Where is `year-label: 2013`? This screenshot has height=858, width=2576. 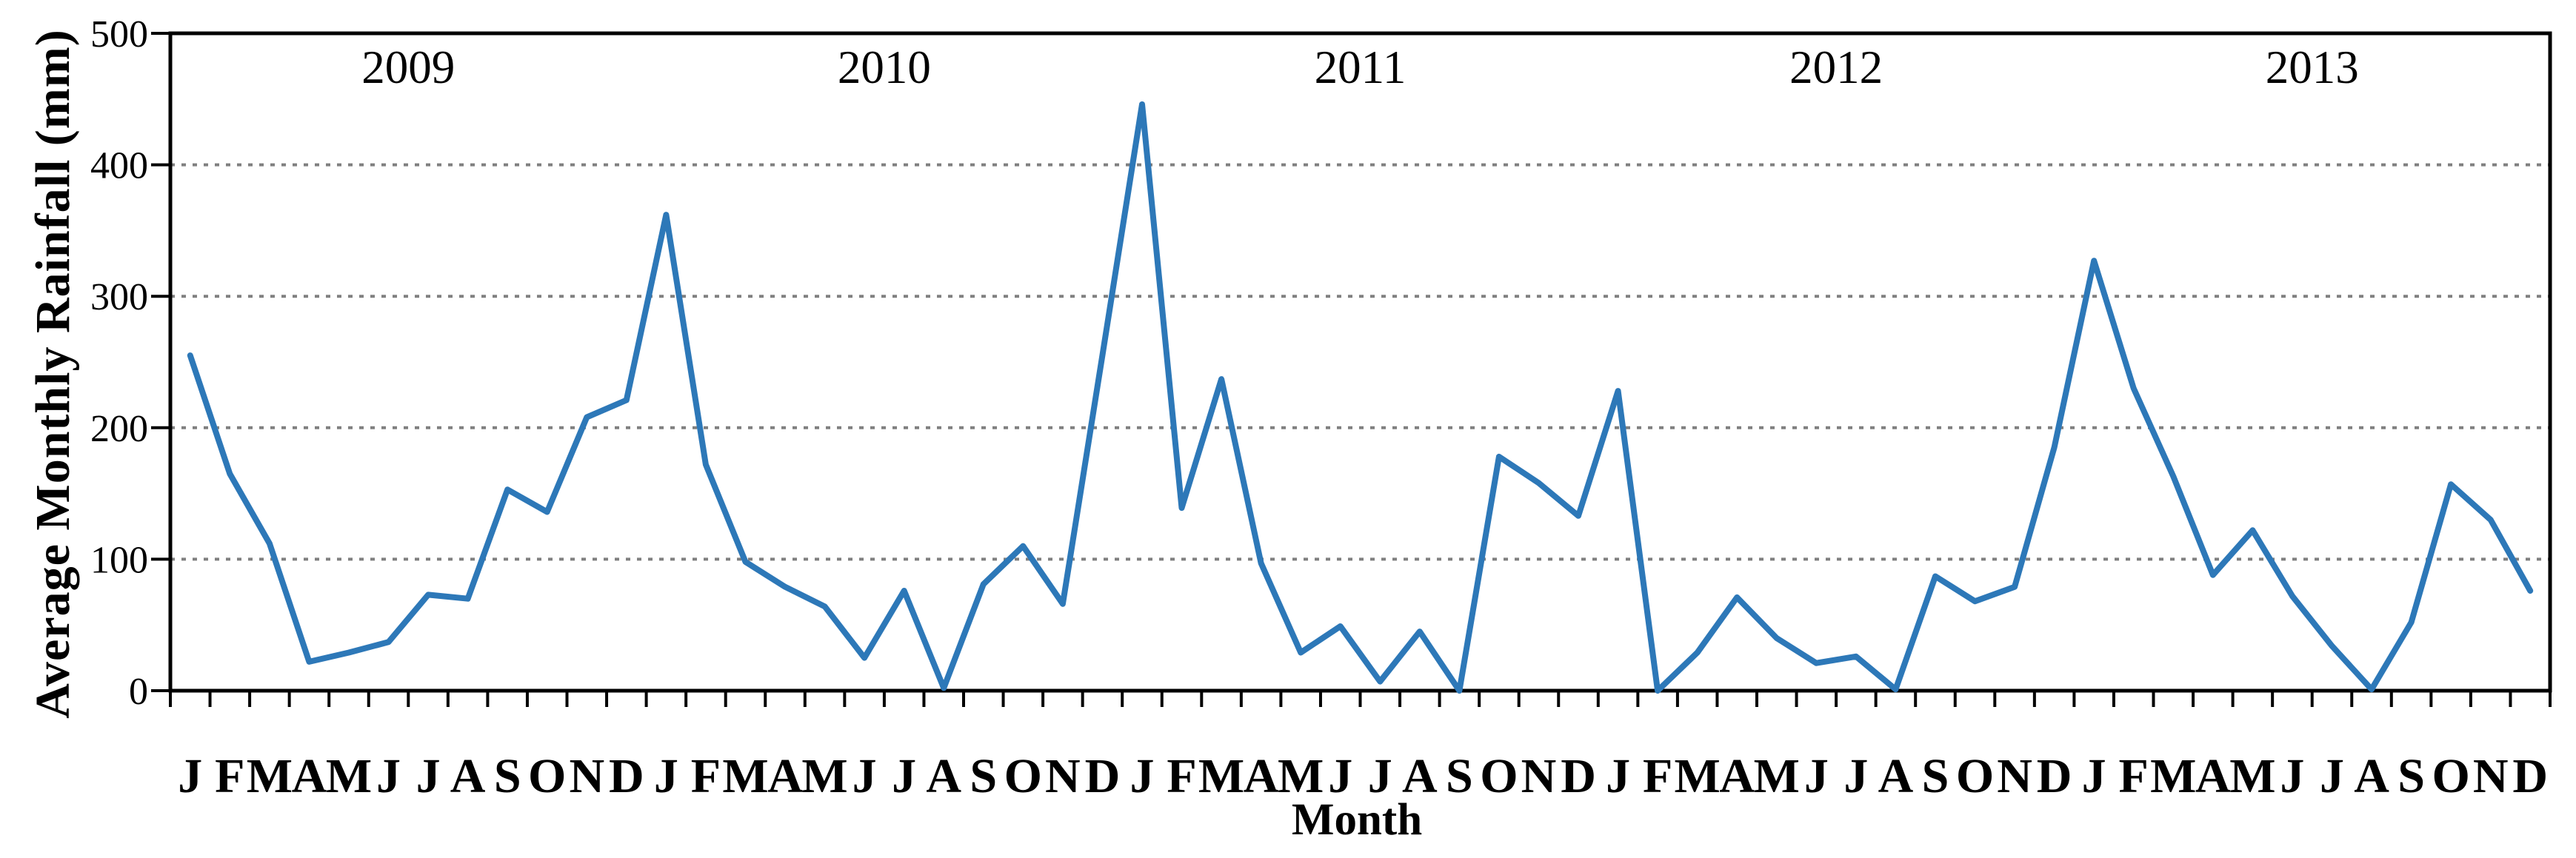
year-label: 2013 is located at coordinates (2312, 67).